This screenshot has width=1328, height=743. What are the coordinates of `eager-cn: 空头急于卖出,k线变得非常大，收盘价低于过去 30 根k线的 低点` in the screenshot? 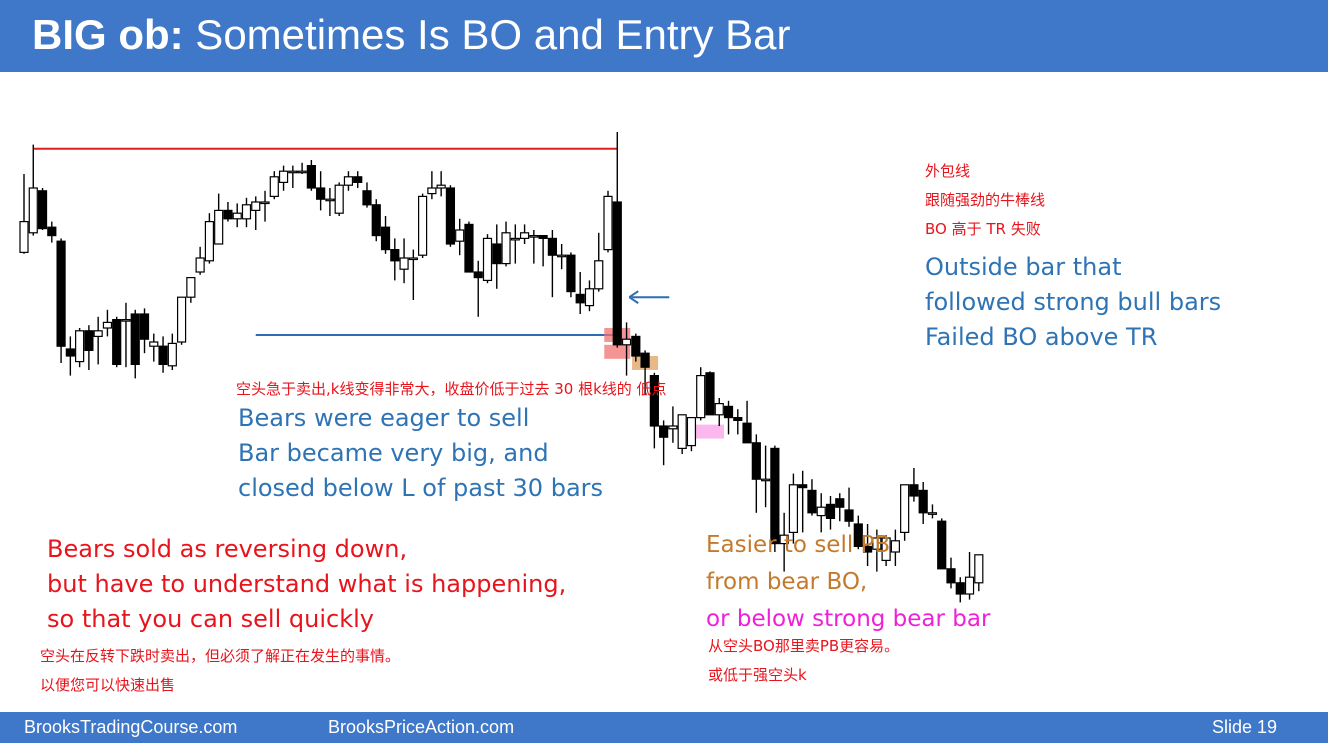 It's located at (451, 389).